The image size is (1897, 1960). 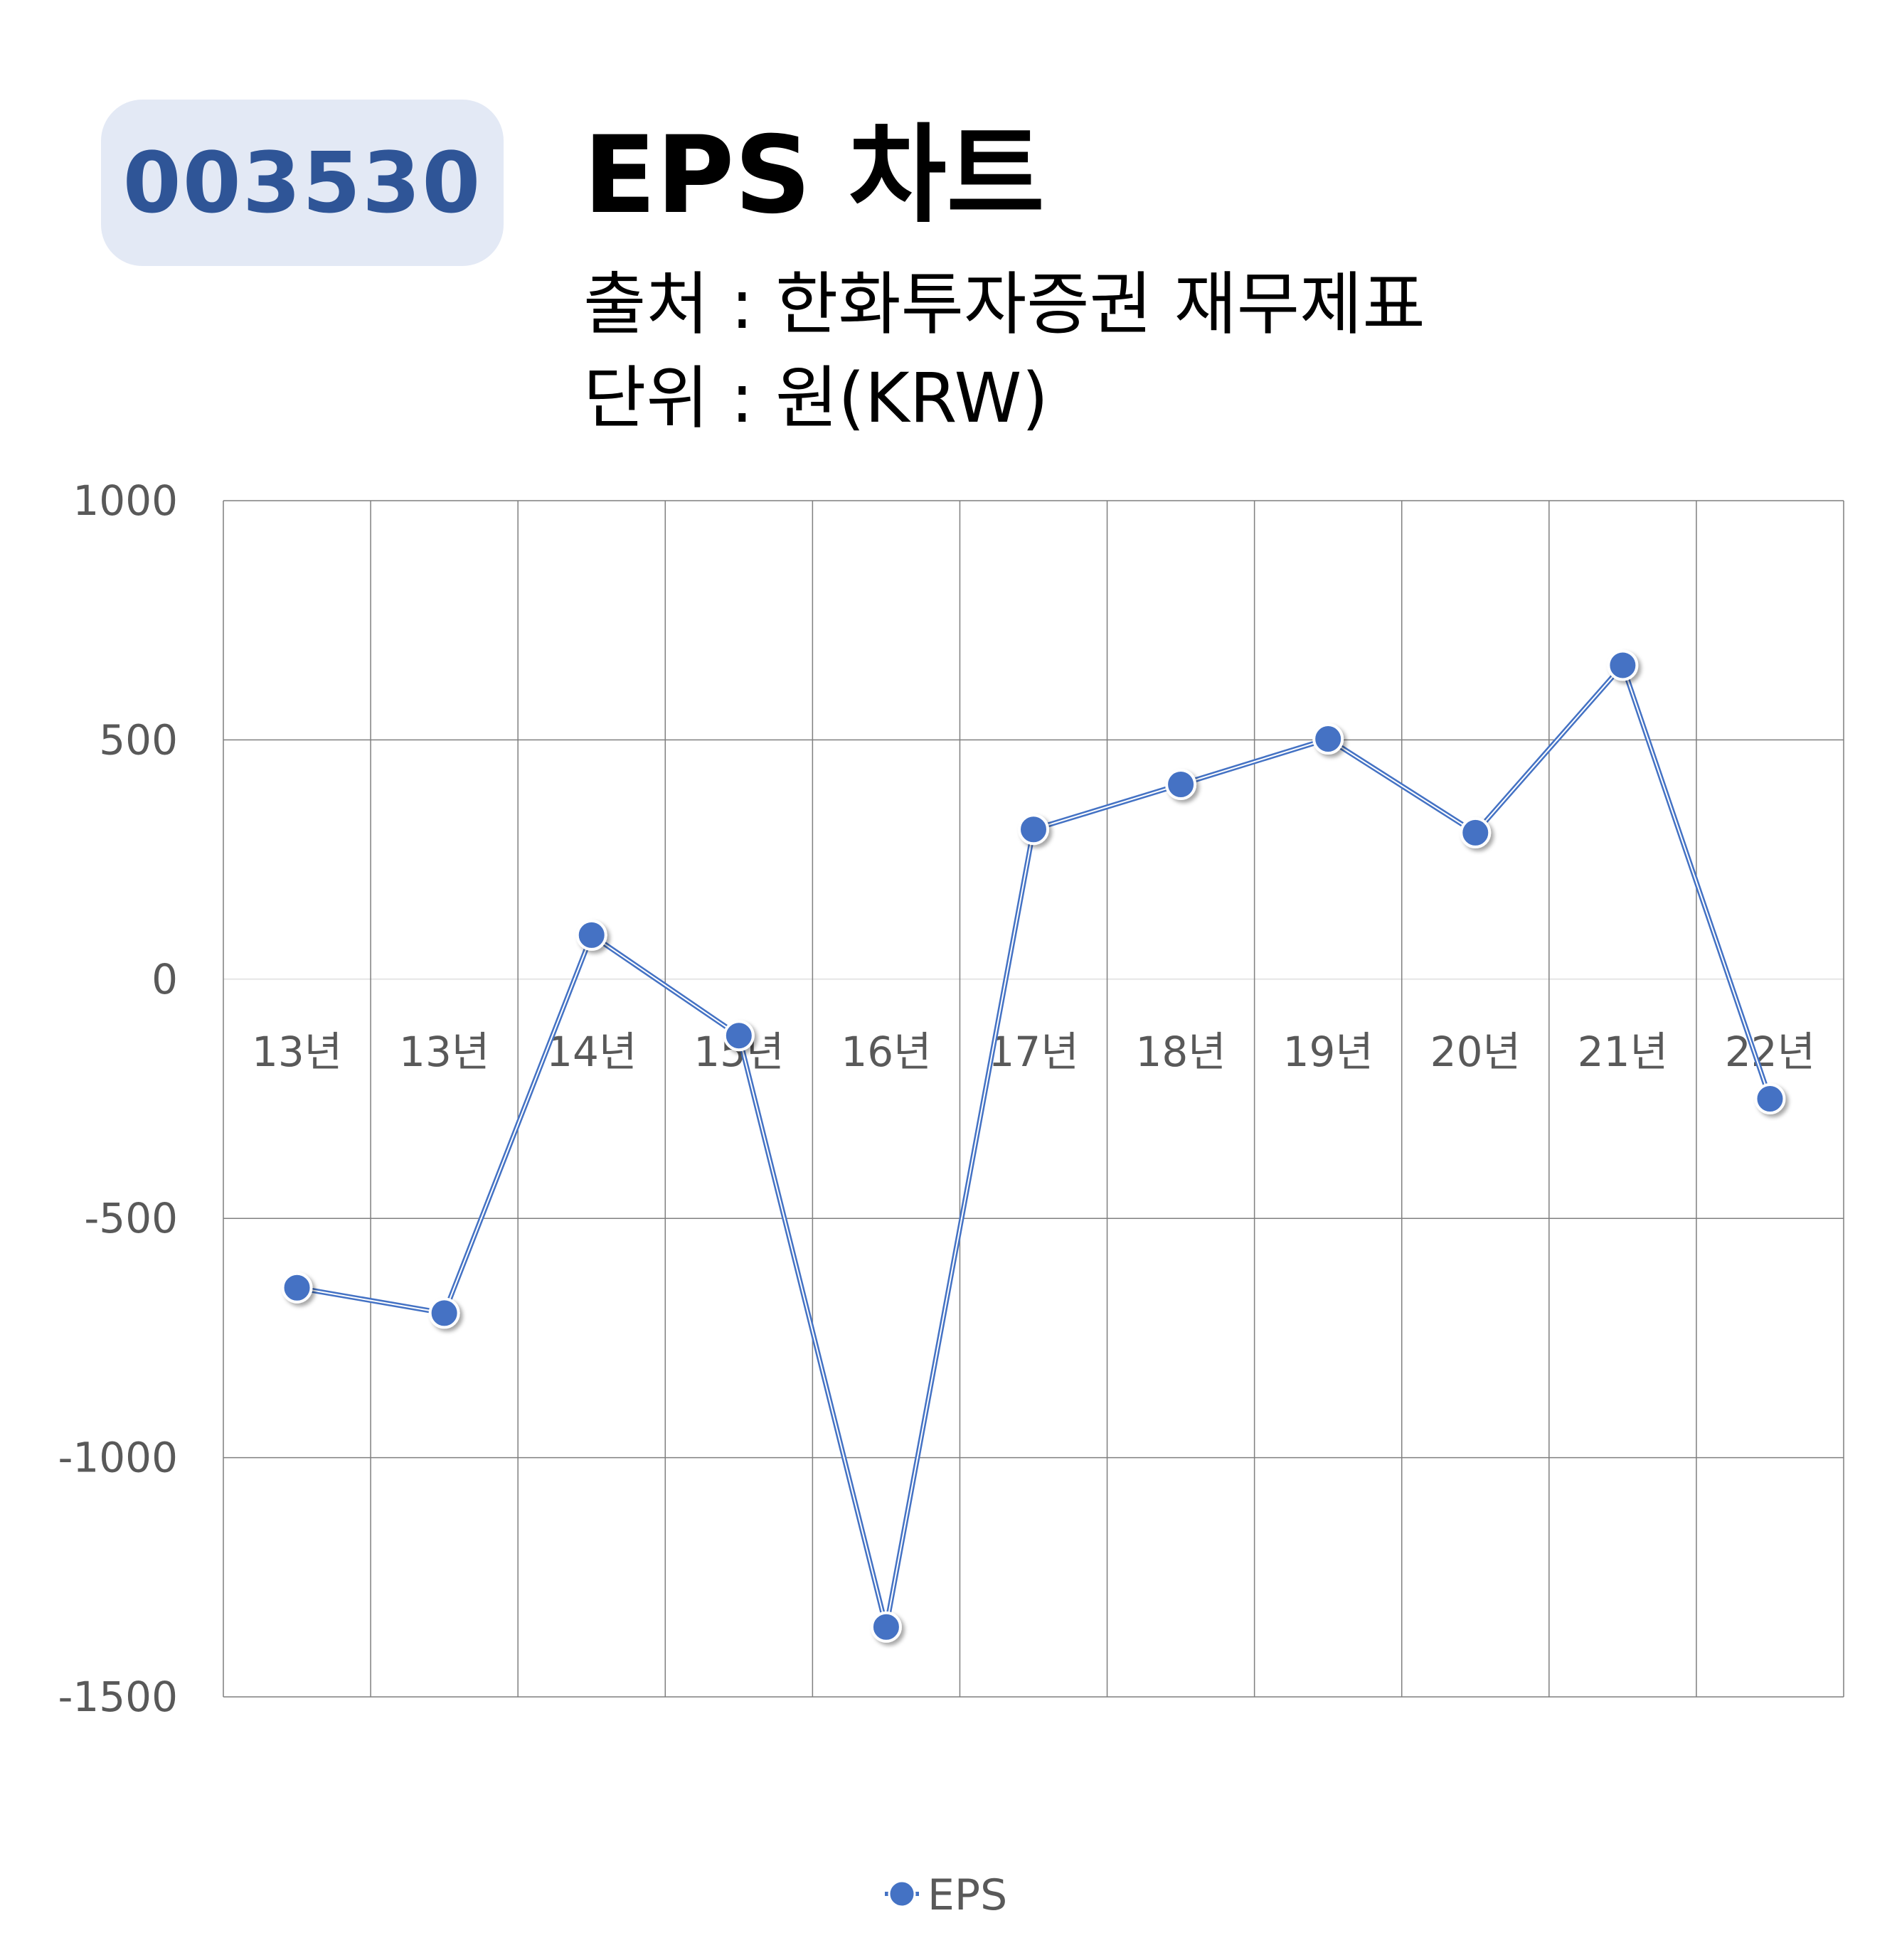 What do you see at coordinates (814, 176) in the screenshot?
I see `chart-title: EPS 차트` at bounding box center [814, 176].